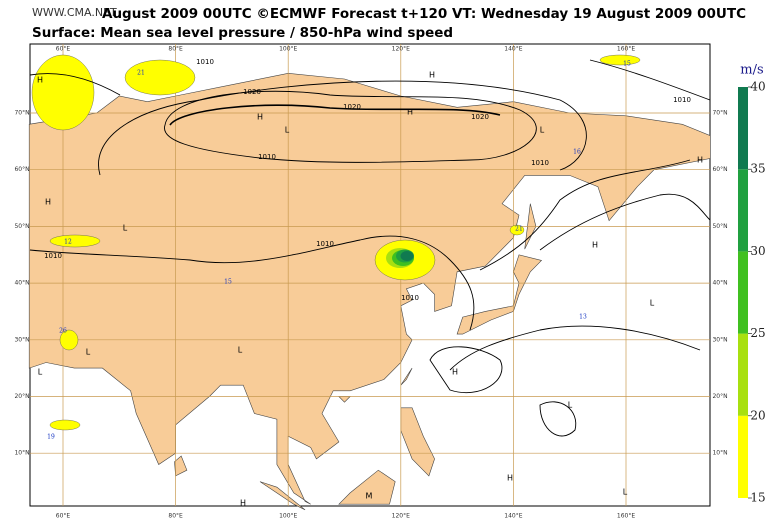 The image size is (775, 528). What do you see at coordinates (74, 12) in the screenshot?
I see `watermark: WWW.CMA.NET` at bounding box center [74, 12].